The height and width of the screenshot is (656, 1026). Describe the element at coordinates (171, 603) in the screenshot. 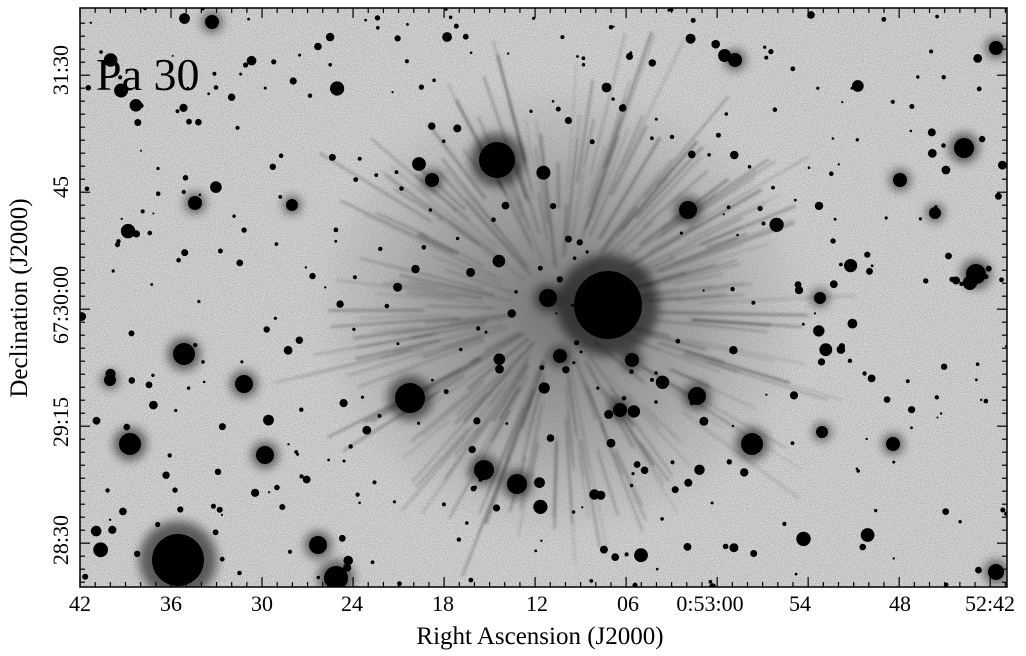

I see `x-tick-label: 36` at that location.